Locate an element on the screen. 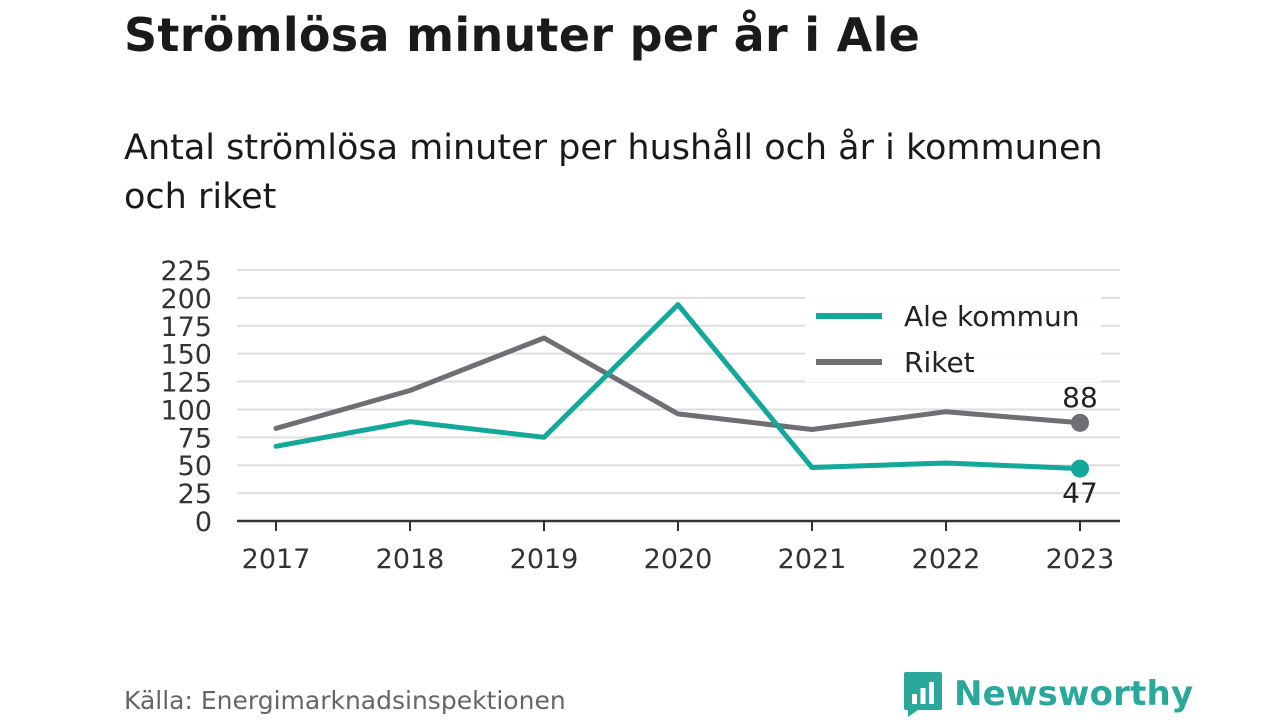 This screenshot has height=720, width=1280. x-axis: 2017 2018 2019 2020 2021 2022 2023 is located at coordinates (678, 547).